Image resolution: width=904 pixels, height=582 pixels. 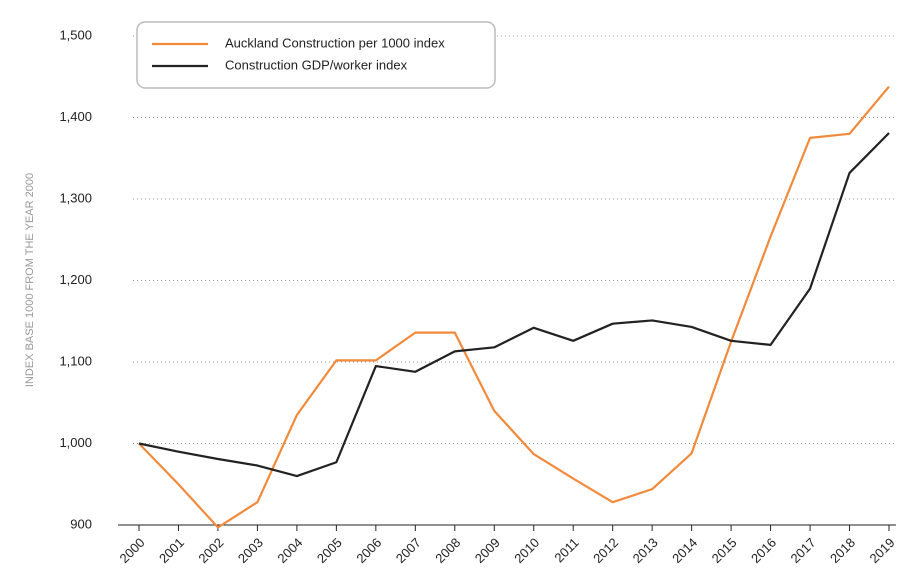 What do you see at coordinates (763, 550) in the screenshot?
I see `x-tick-label: 2016` at bounding box center [763, 550].